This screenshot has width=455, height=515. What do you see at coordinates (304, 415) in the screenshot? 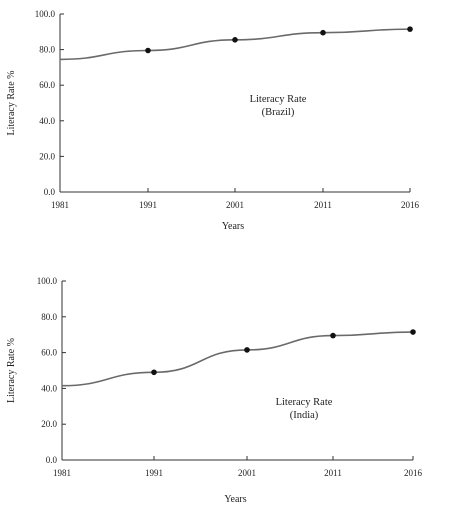
I see `chart-annotation: (India)` at bounding box center [304, 415].